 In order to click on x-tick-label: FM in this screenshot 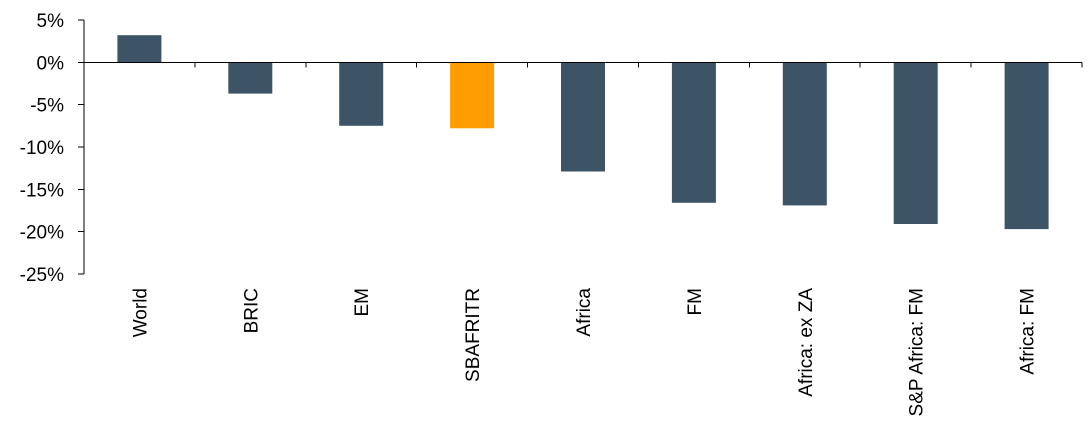, I will do `click(695, 301)`.